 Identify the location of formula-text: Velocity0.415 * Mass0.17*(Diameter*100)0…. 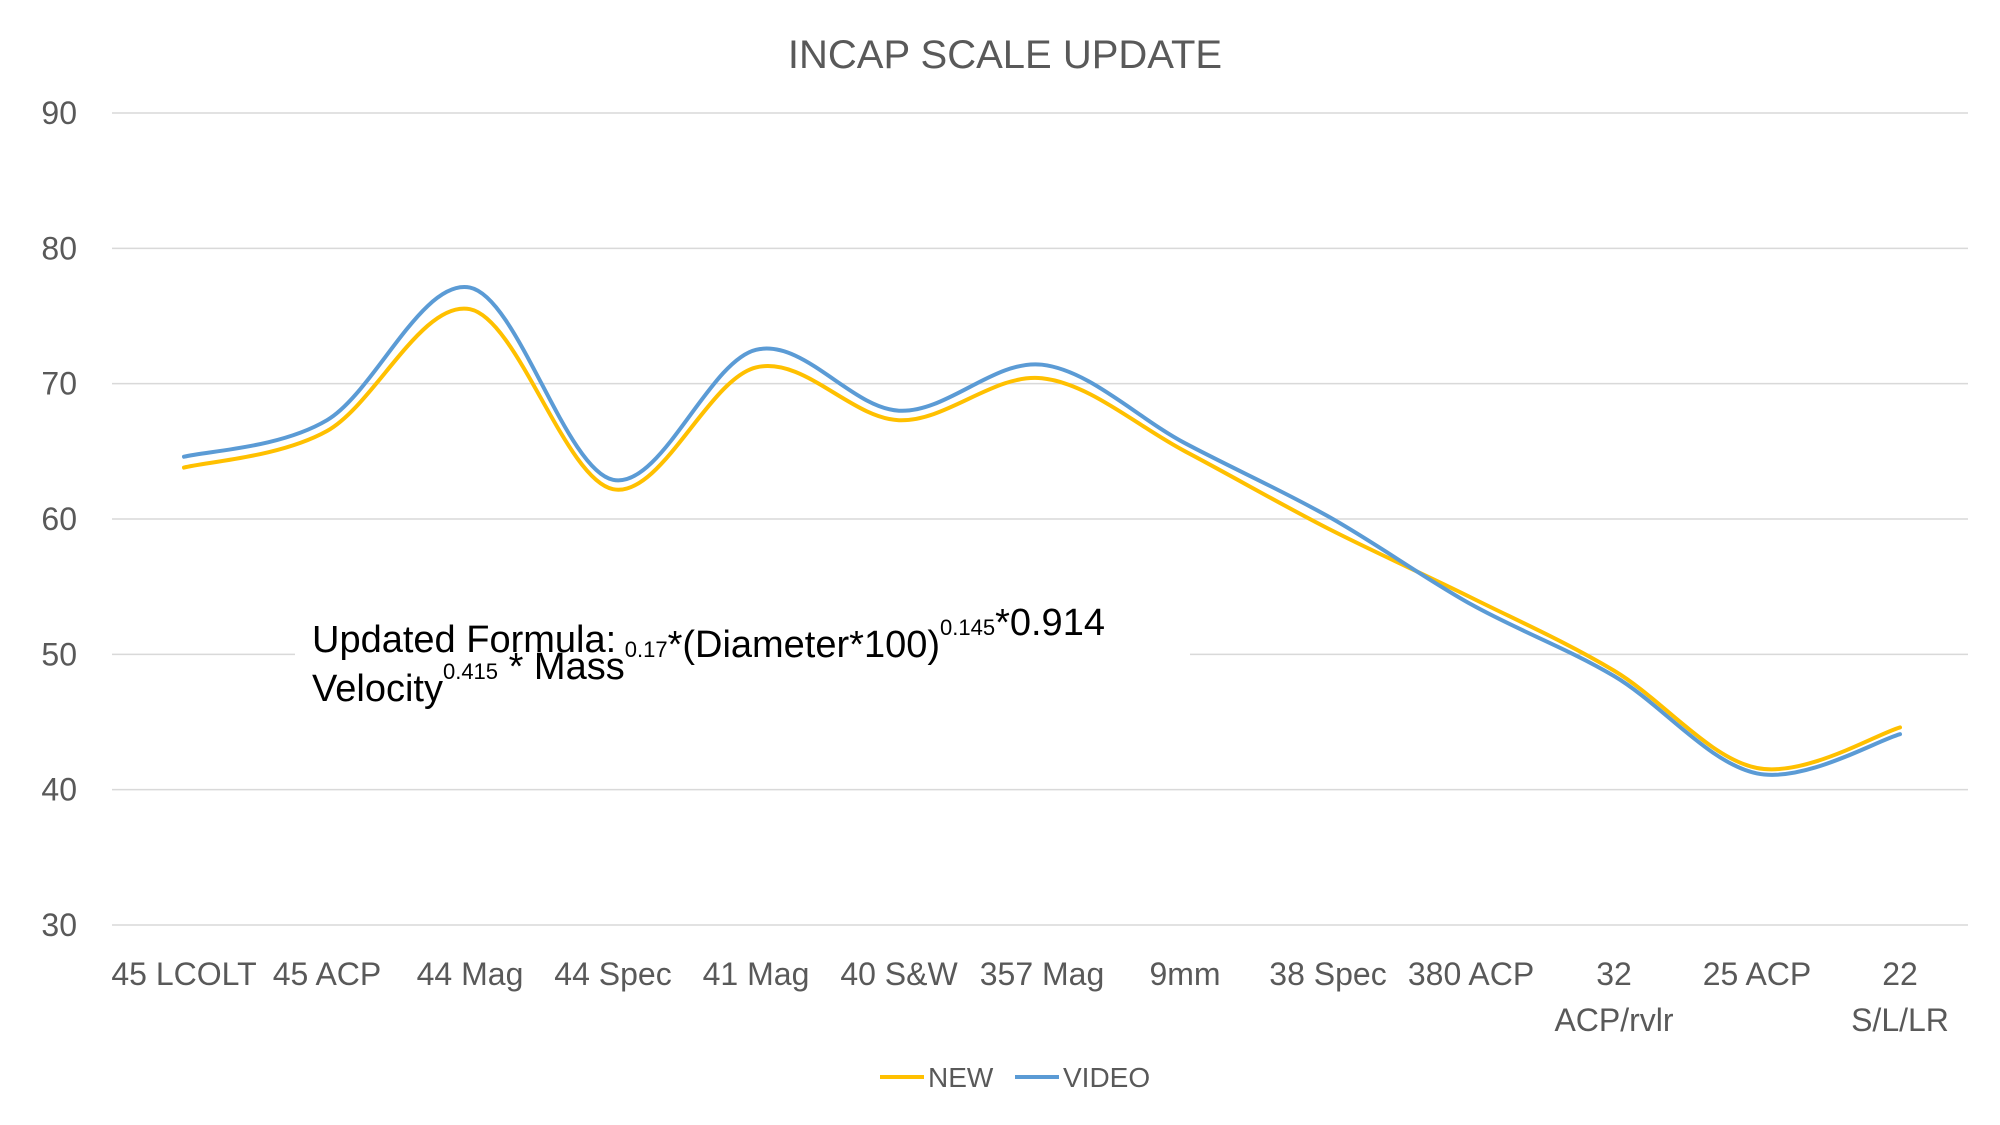
(708, 656).